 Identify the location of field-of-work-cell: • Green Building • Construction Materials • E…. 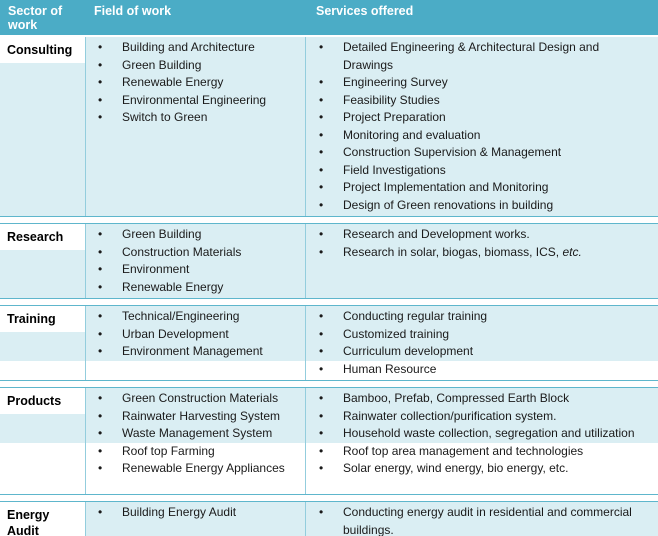
(195, 261).